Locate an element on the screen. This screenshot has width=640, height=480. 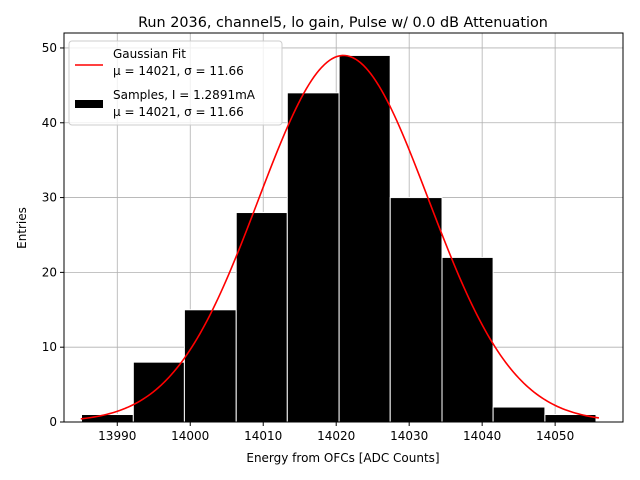
legend-samples-stats: μ = 14021, σ = 11.66 is located at coordinates (178, 112).